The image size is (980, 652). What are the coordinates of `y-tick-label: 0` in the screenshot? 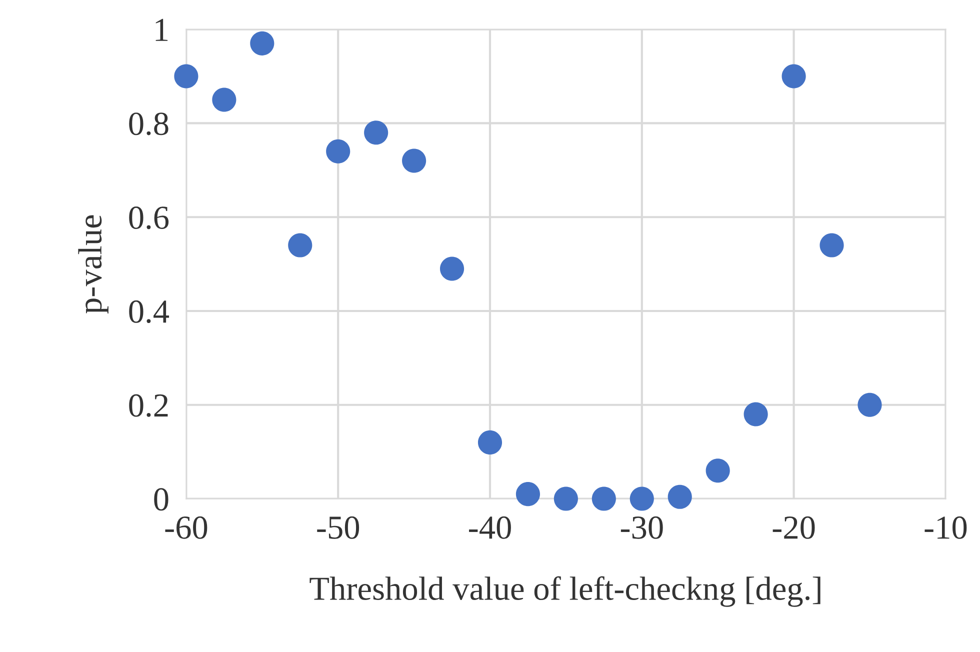 It's located at (161, 499).